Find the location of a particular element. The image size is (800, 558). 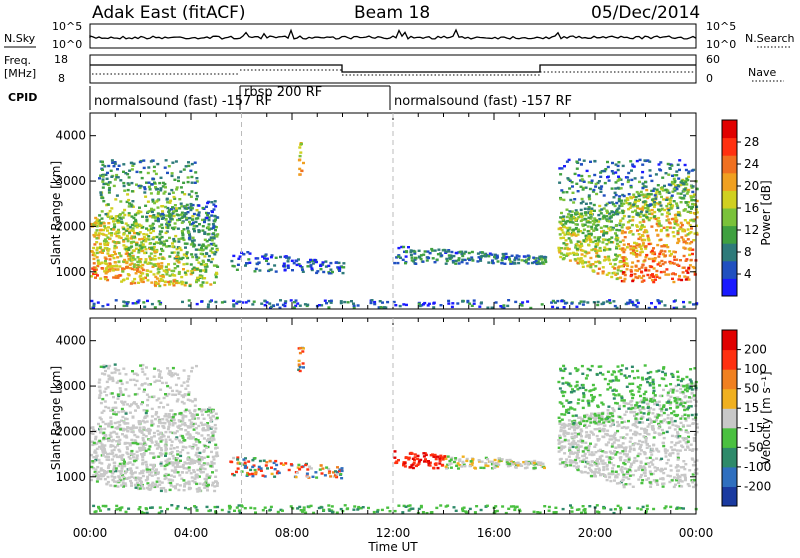

freq-strip: Freq. [MHz] 18 8 60 0 Nave is located at coordinates (394, 69).